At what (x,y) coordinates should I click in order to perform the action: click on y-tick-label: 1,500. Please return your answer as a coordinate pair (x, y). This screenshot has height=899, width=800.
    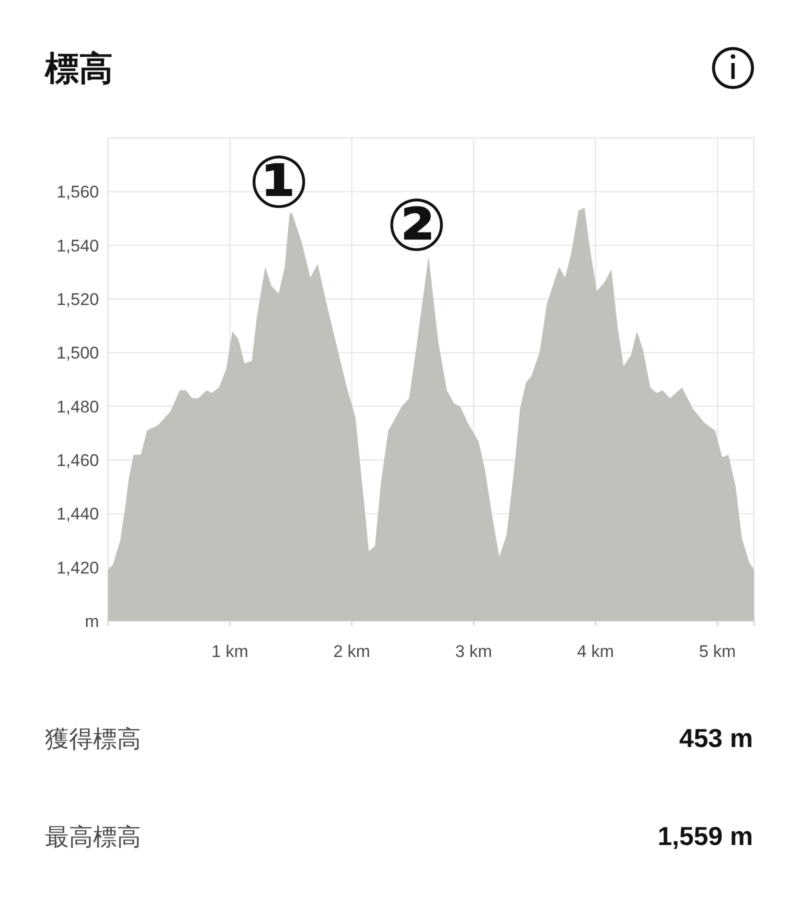
    Looking at the image, I should click on (77, 353).